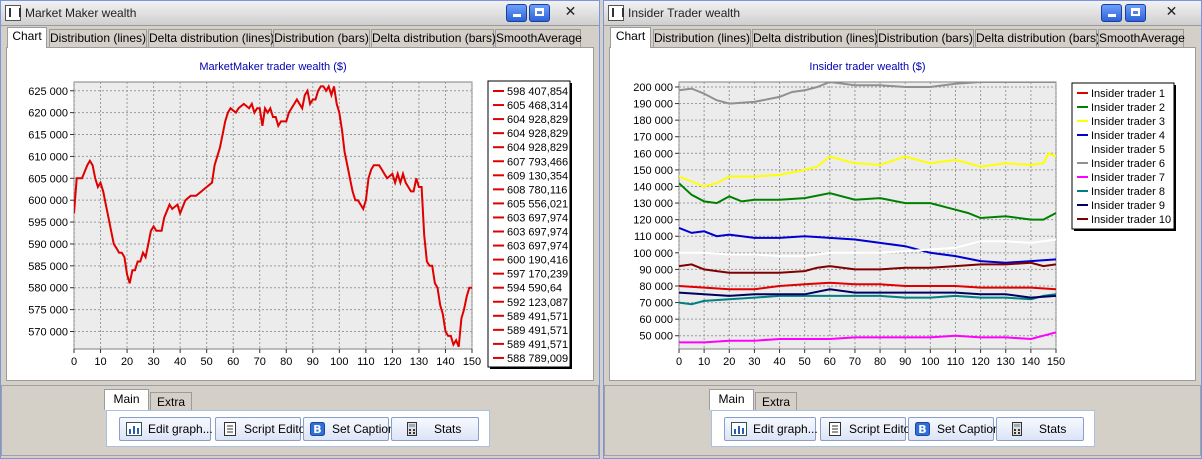 The height and width of the screenshot is (459, 1202). I want to click on x-tick-label: 140, so click(1031, 362).